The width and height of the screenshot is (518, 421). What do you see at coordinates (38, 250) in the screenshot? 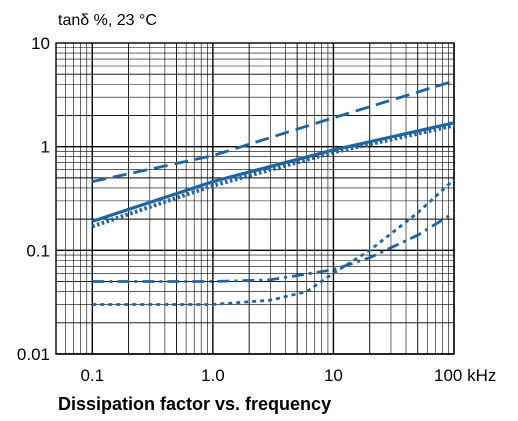
I see `y-tick-label: 0.1` at bounding box center [38, 250].